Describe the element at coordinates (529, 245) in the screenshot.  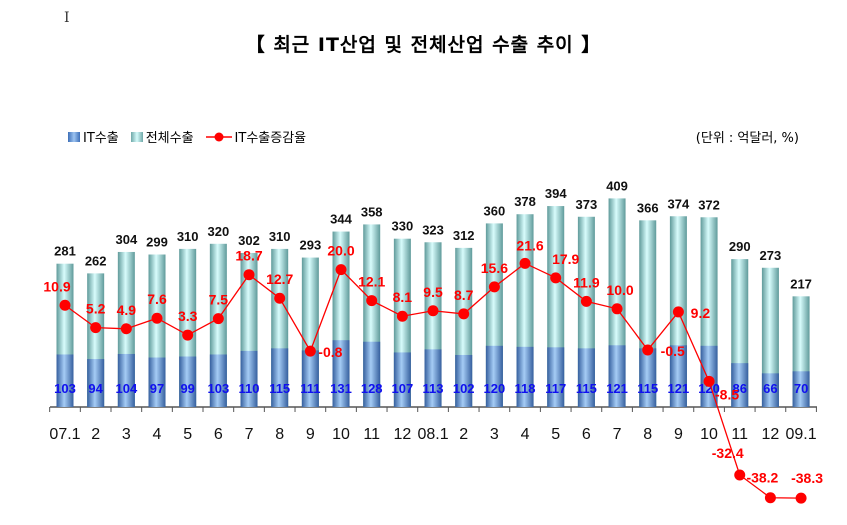
I see `growth-rate-label: 21.6` at that location.